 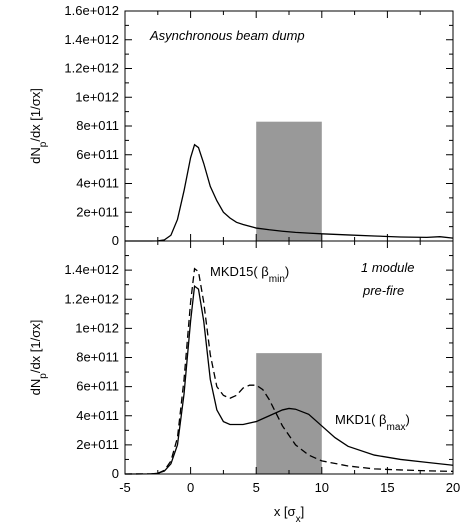 I want to click on x-tick-label: 20, so click(x=453, y=487).